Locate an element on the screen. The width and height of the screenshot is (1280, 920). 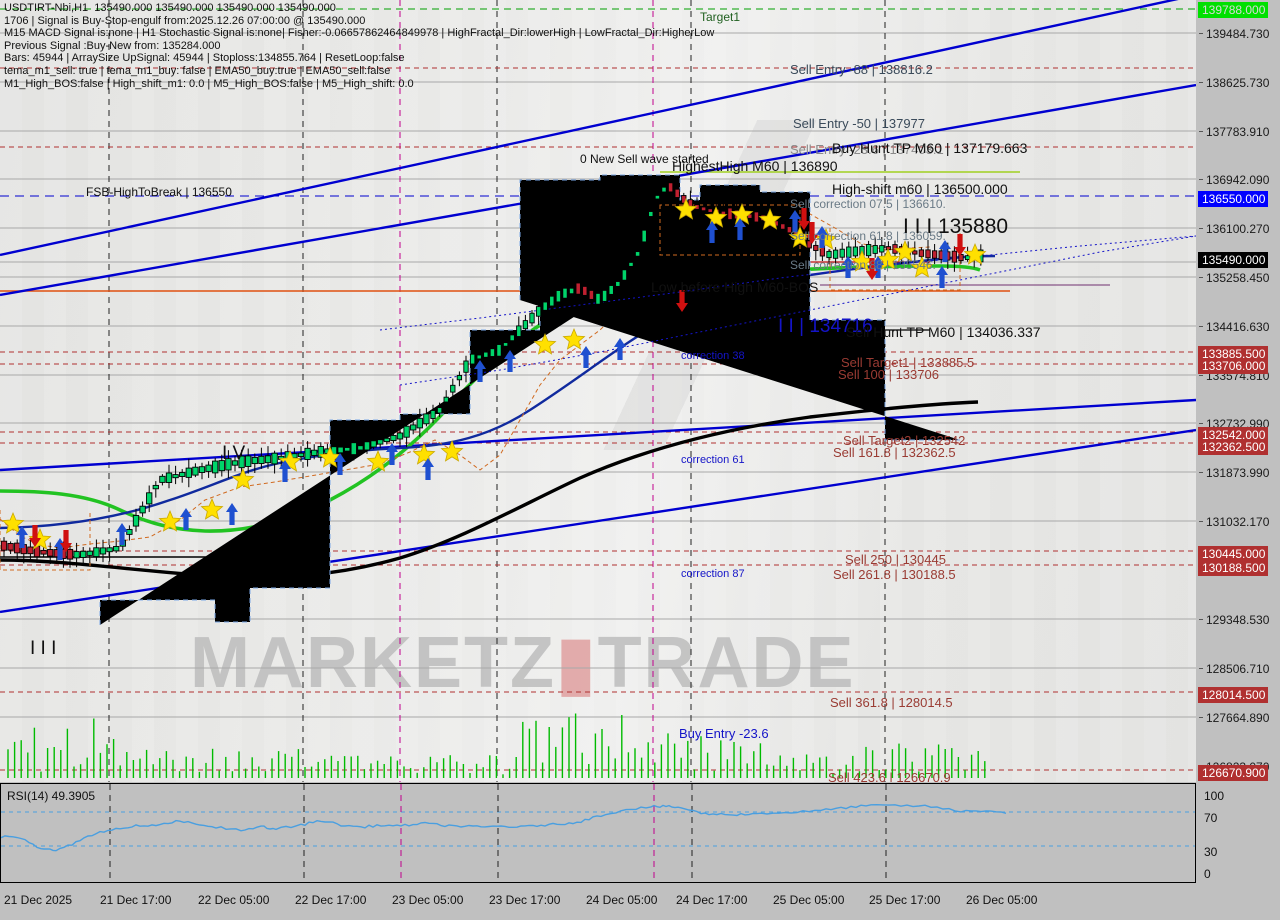
price-tick: 136942.090 is located at coordinates (1234, 180).